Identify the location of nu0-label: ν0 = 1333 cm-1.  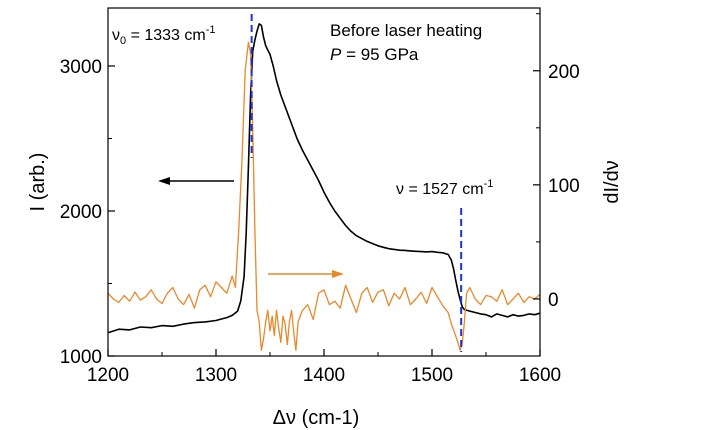
(164, 35).